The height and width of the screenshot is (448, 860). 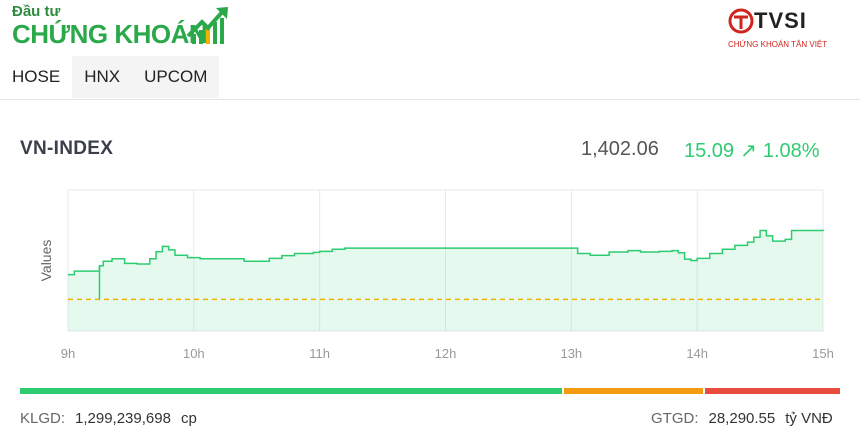 I want to click on volume-label: KLGD:, so click(x=43, y=418).